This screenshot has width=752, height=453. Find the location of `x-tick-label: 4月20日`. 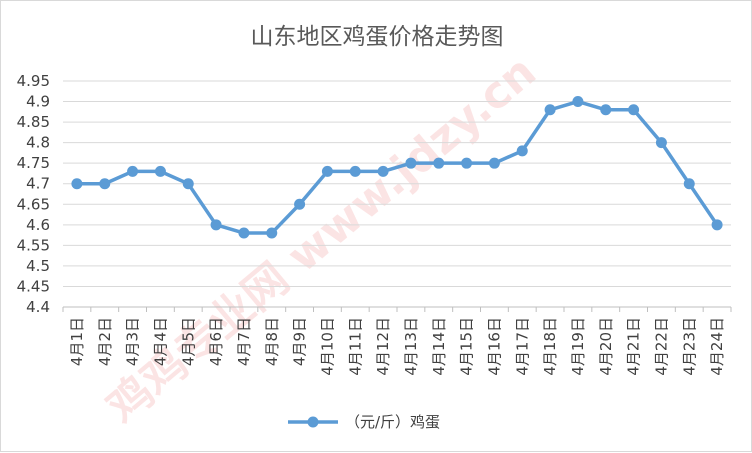

x-tick-label: 4月20日 is located at coordinates (606, 346).